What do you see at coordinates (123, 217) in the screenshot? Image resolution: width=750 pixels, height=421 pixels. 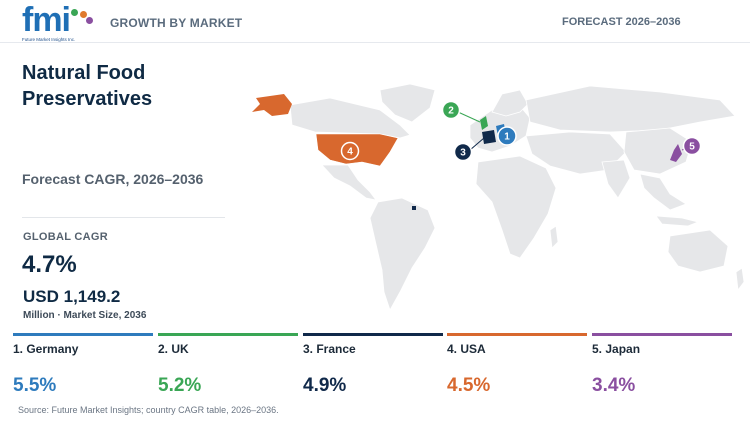 I see `divider` at bounding box center [123, 217].